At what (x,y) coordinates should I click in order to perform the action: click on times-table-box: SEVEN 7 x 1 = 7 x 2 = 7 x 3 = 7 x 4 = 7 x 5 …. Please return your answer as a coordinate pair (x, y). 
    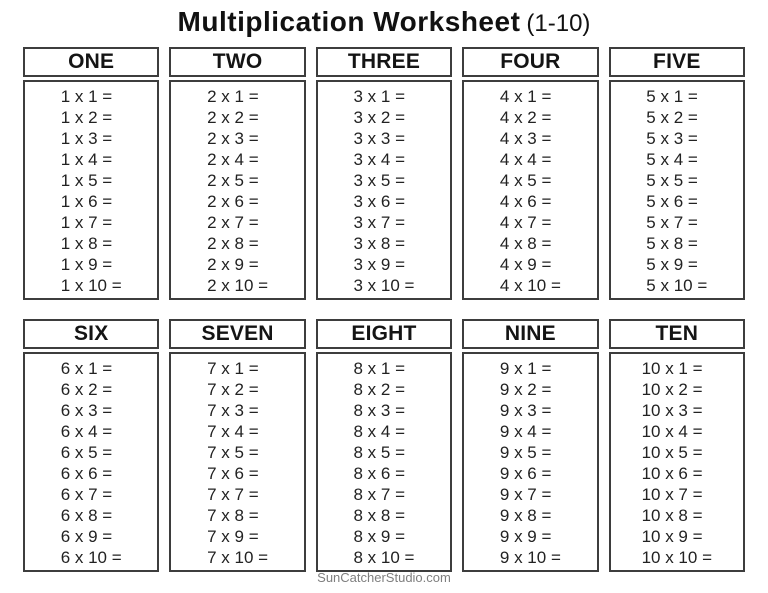
    Looking at the image, I should click on (237, 445).